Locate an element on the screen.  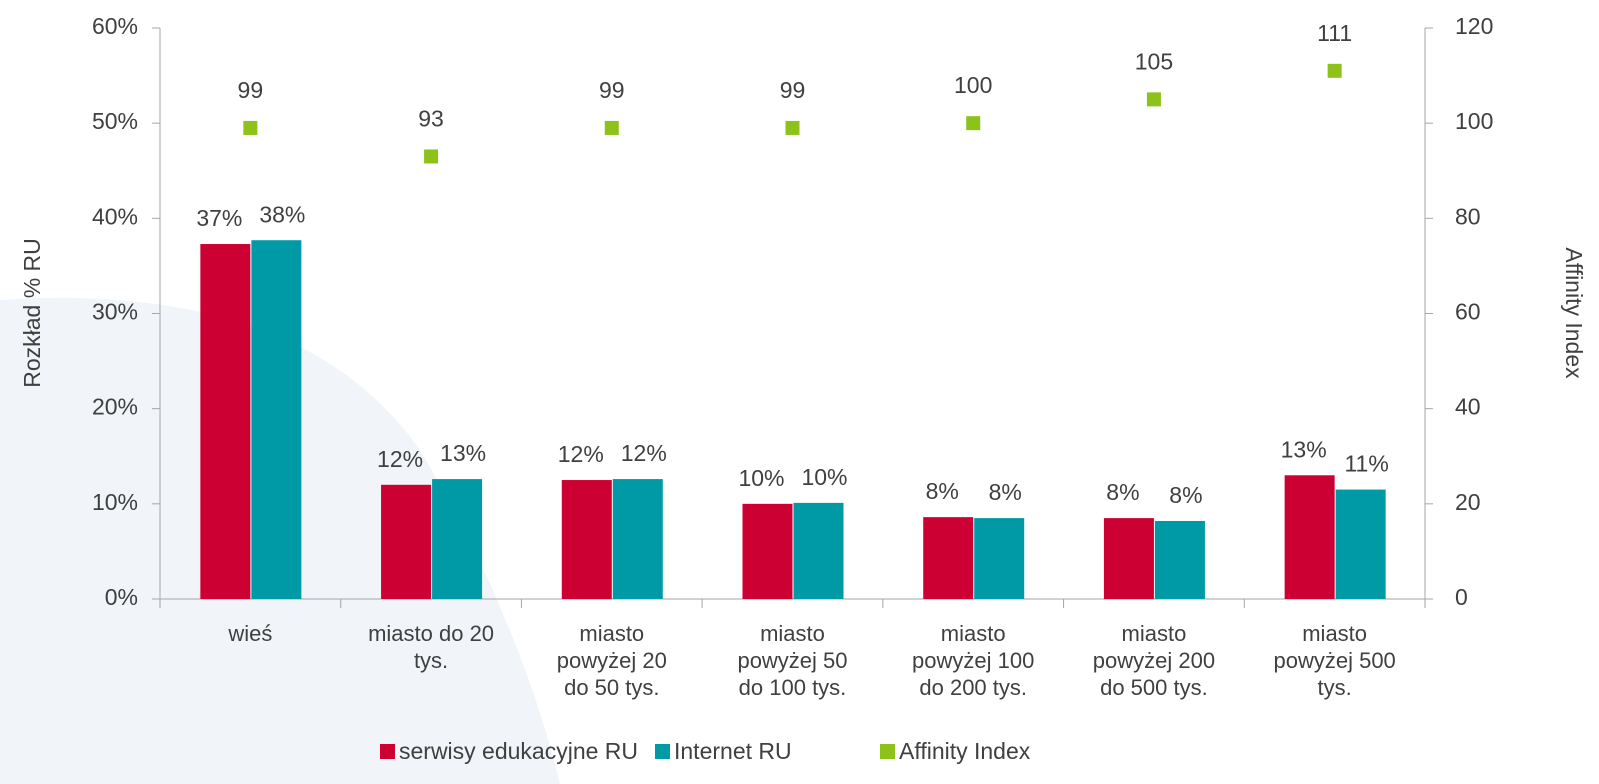
y-tick-label: 40% is located at coordinates (115, 216).